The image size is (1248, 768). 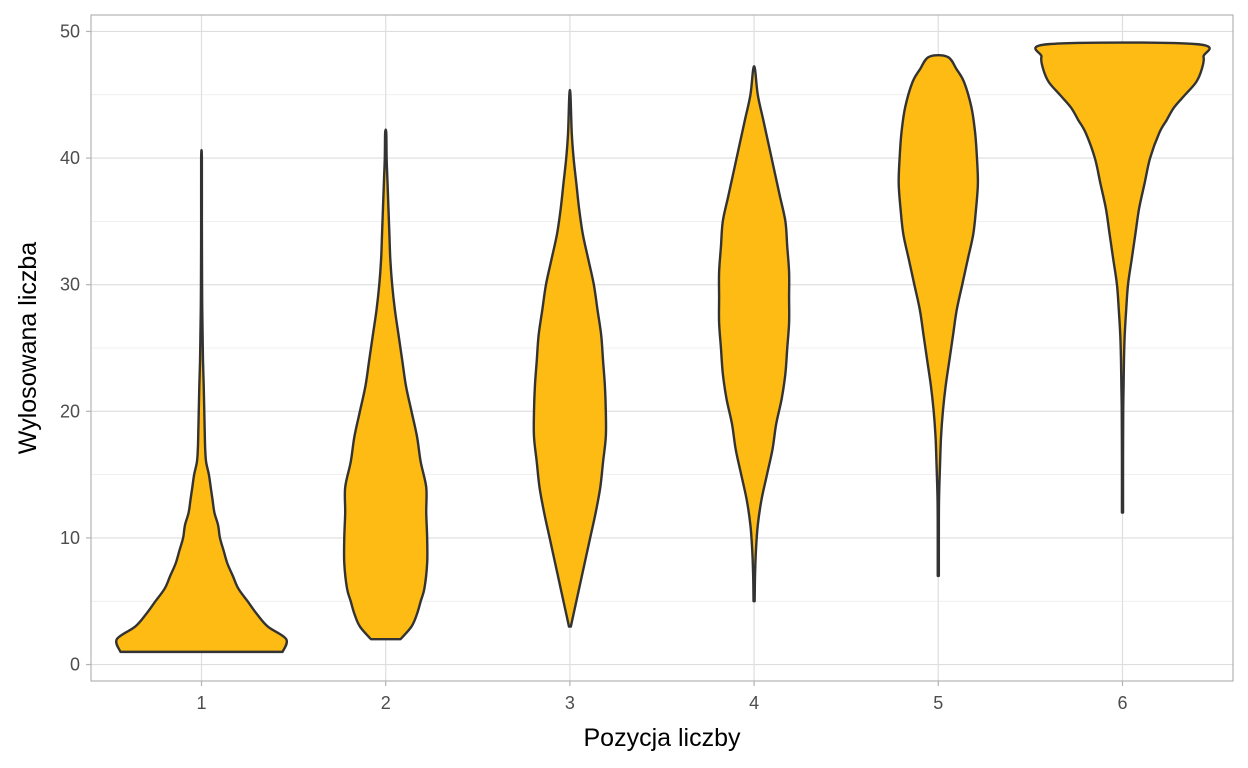 What do you see at coordinates (75, 665) in the screenshot?
I see `y-tick-label: 0` at bounding box center [75, 665].